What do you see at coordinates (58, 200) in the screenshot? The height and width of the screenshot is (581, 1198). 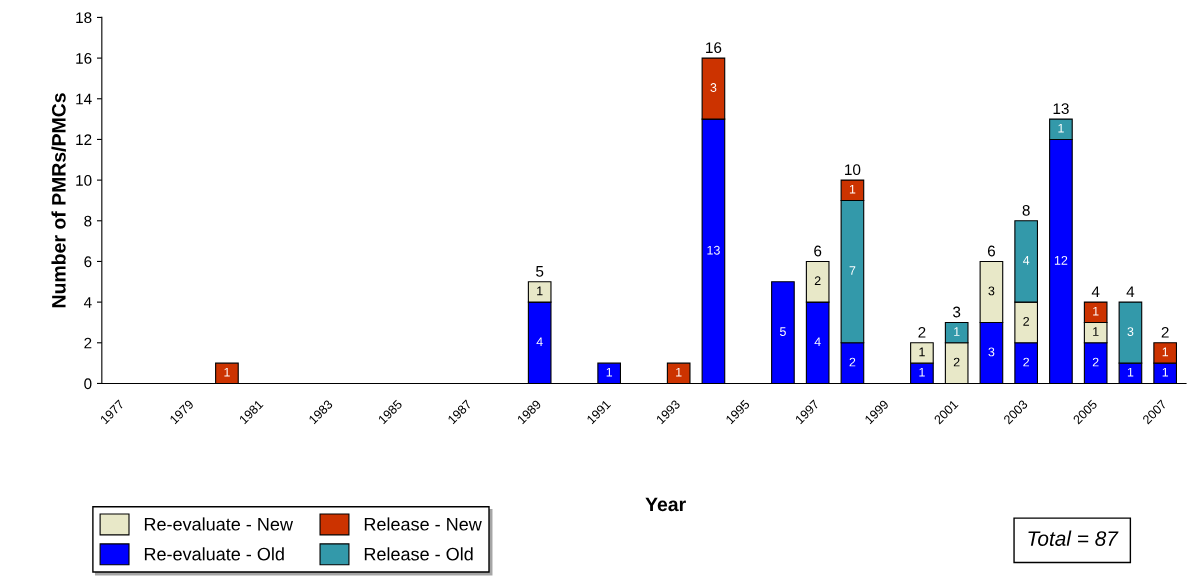 I see `y-axis-title: Number of PMRs/PMCs` at bounding box center [58, 200].